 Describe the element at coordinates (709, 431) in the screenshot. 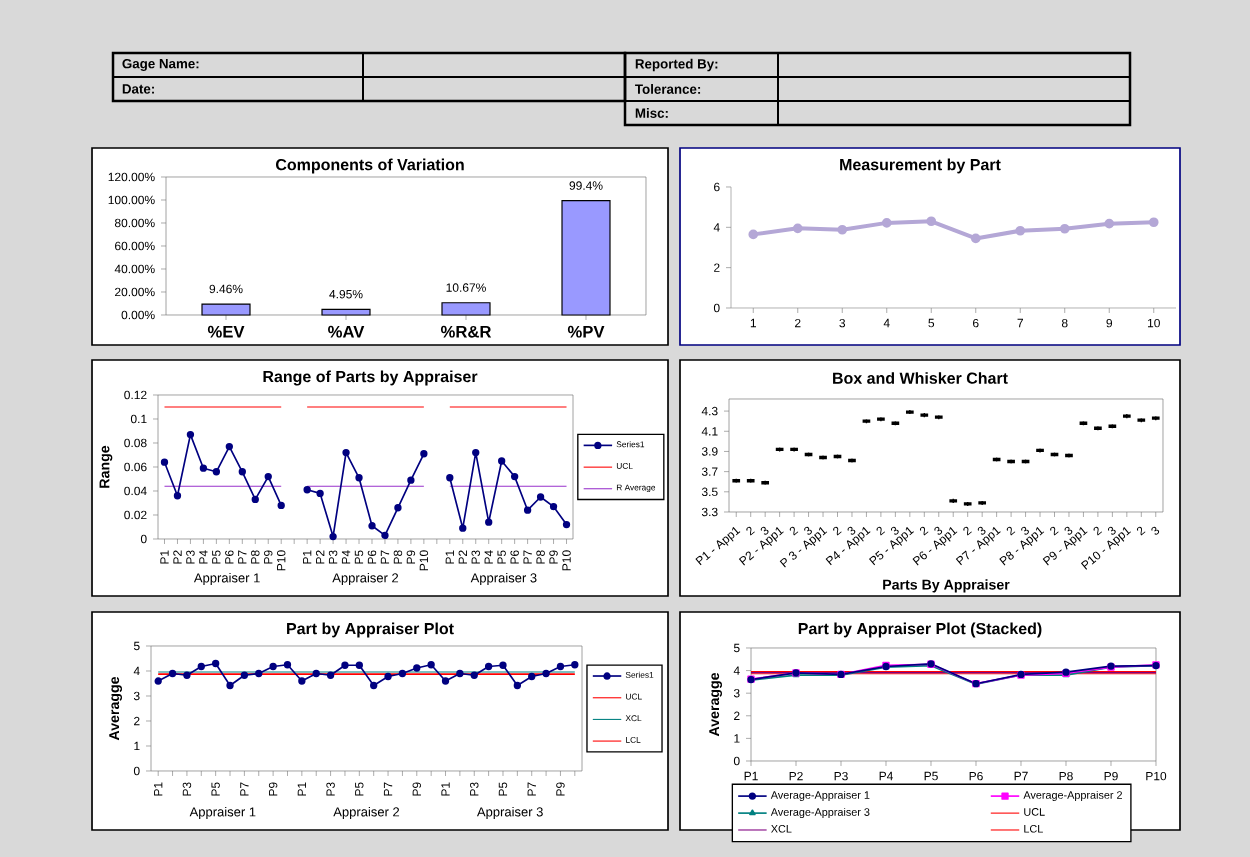

I see `y-tick-label: 4.1` at that location.